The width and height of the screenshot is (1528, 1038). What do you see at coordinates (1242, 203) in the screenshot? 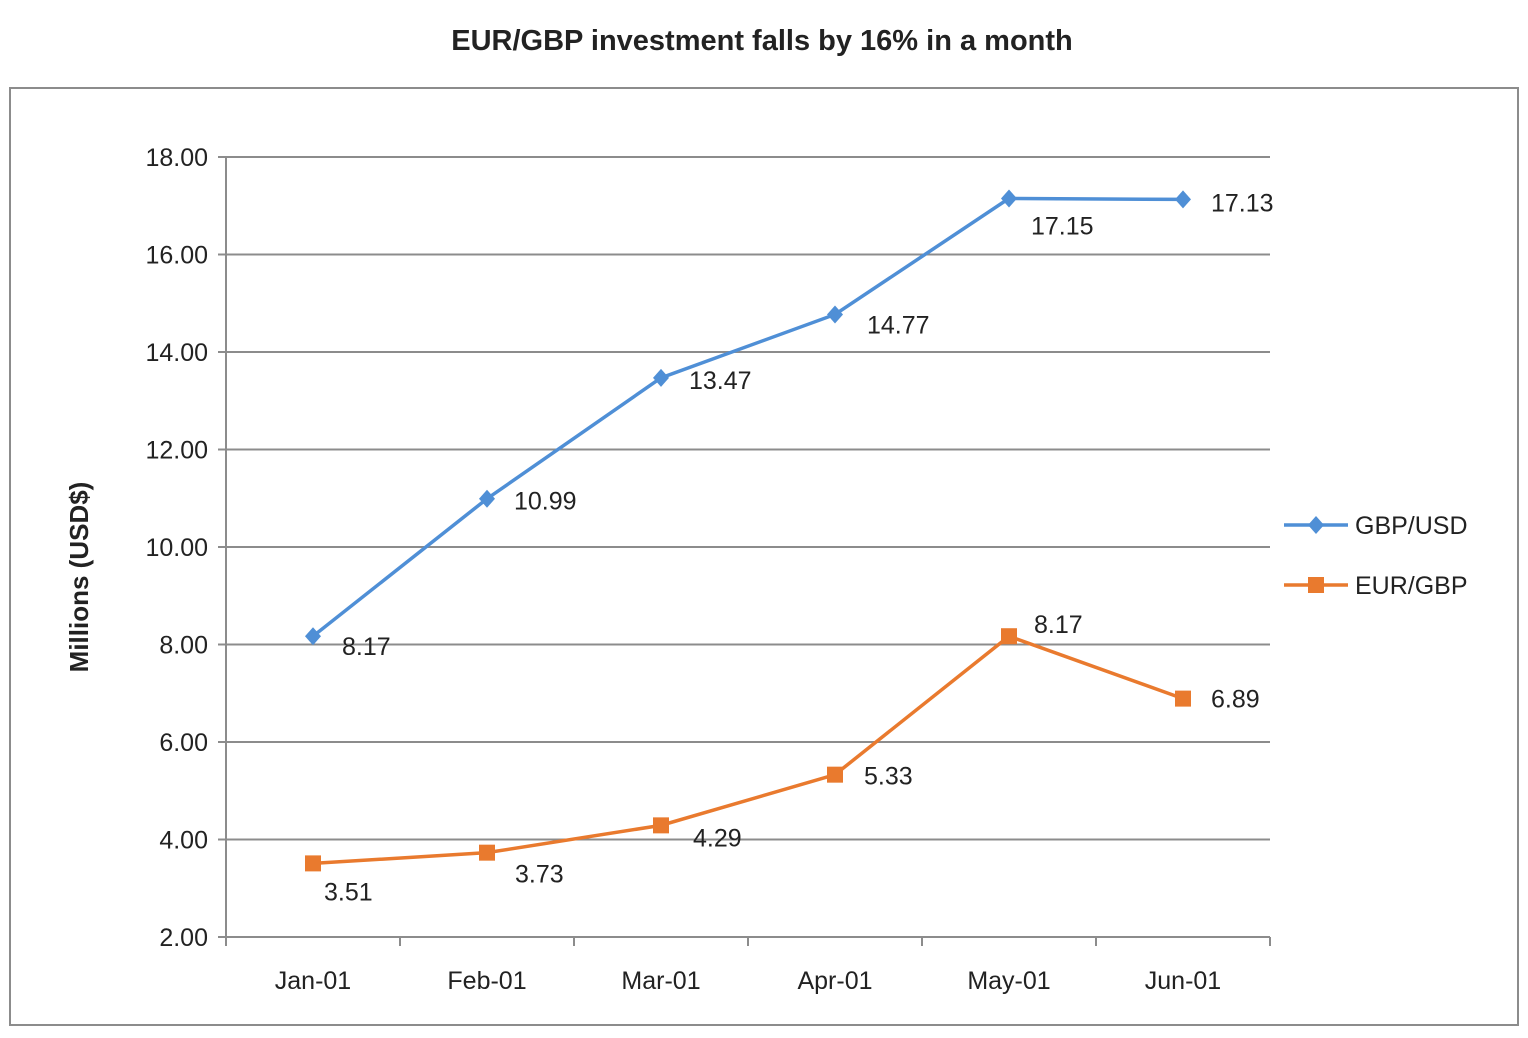
I see `data-label: 17.13` at bounding box center [1242, 203].